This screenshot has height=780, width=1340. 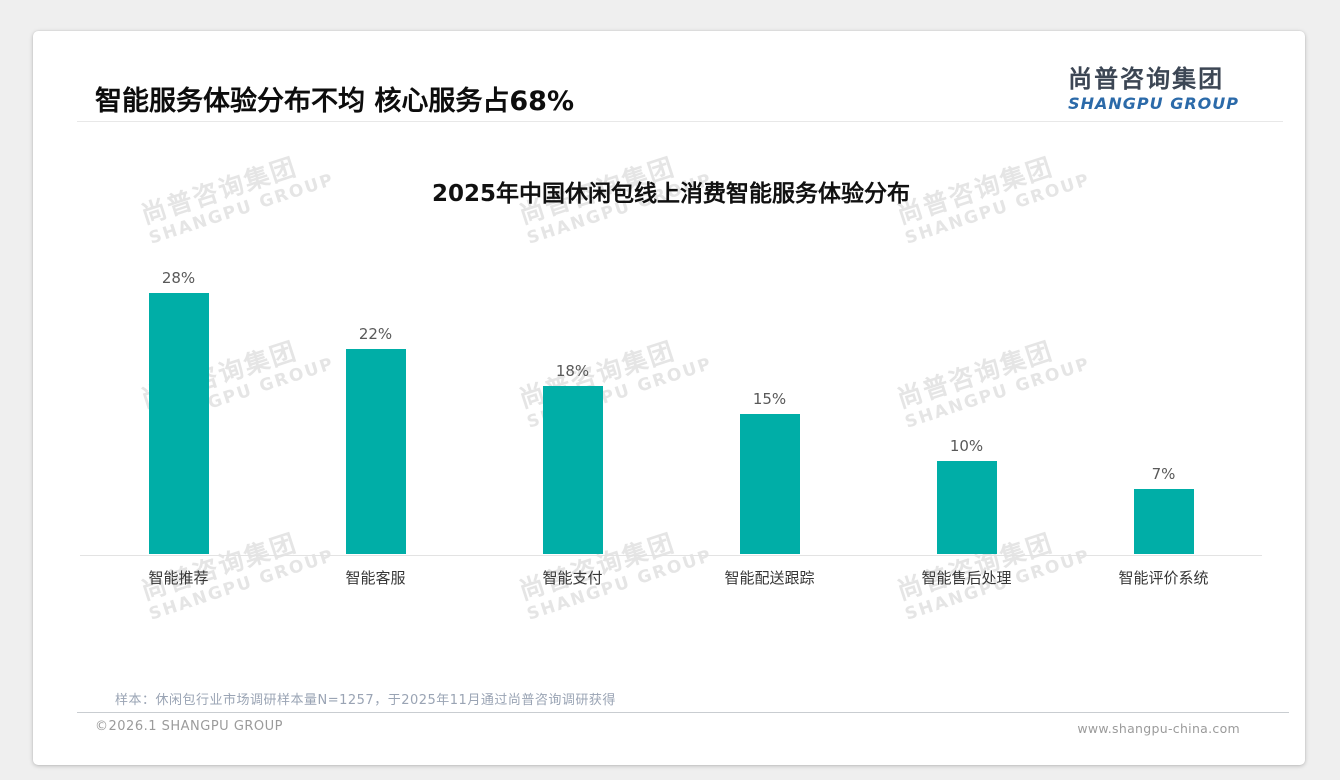 What do you see at coordinates (680, 121) in the screenshot?
I see `header-divider` at bounding box center [680, 121].